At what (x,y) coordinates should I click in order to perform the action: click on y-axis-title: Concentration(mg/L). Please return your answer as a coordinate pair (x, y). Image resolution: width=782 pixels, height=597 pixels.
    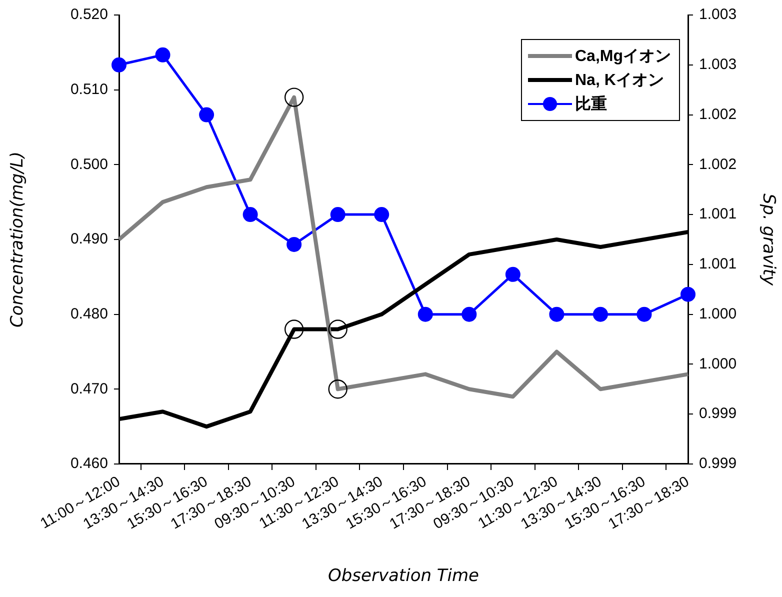
    Looking at the image, I should click on (18, 239).